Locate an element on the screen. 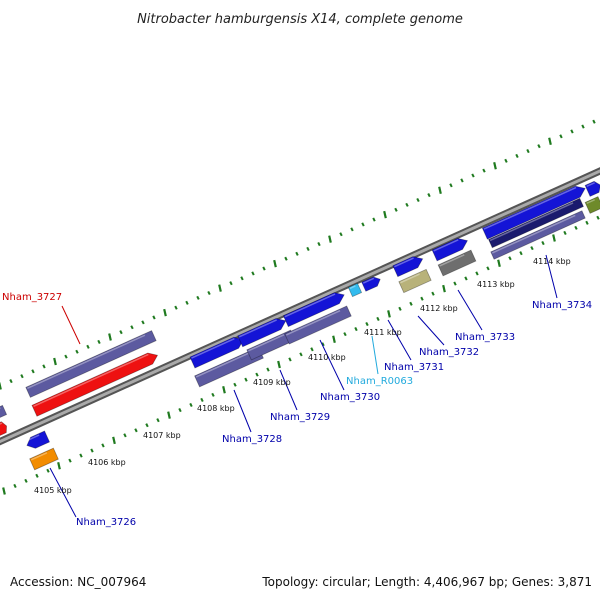 This screenshot has height=600, width=600. gene-label-nham-3729: Nham_3729 is located at coordinates (300, 417).